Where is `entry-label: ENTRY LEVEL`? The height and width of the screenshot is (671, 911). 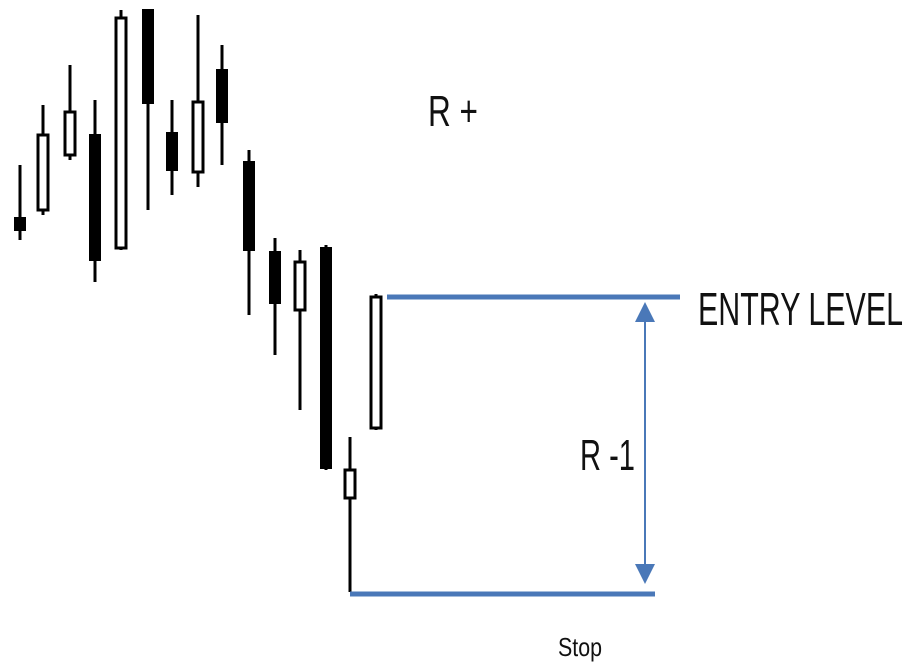 entry-label: ENTRY LEVEL is located at coordinates (800, 309).